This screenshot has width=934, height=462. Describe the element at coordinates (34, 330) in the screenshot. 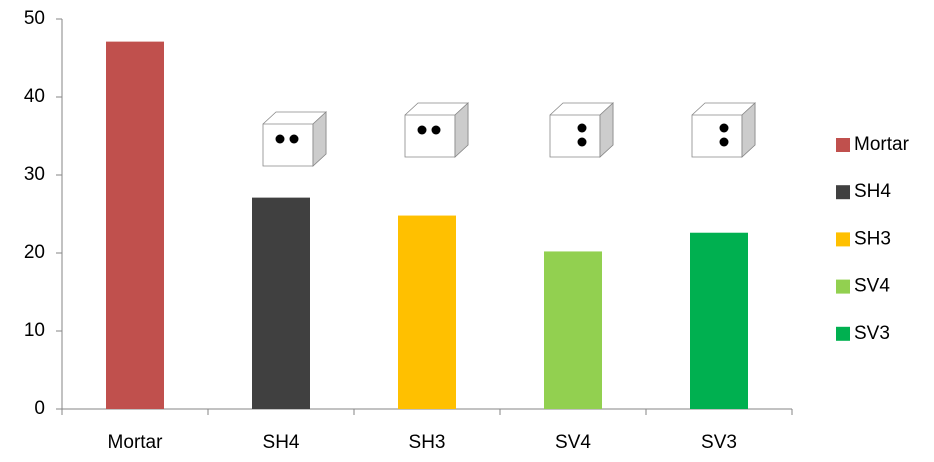

I see `y-tick-label: 10` at that location.